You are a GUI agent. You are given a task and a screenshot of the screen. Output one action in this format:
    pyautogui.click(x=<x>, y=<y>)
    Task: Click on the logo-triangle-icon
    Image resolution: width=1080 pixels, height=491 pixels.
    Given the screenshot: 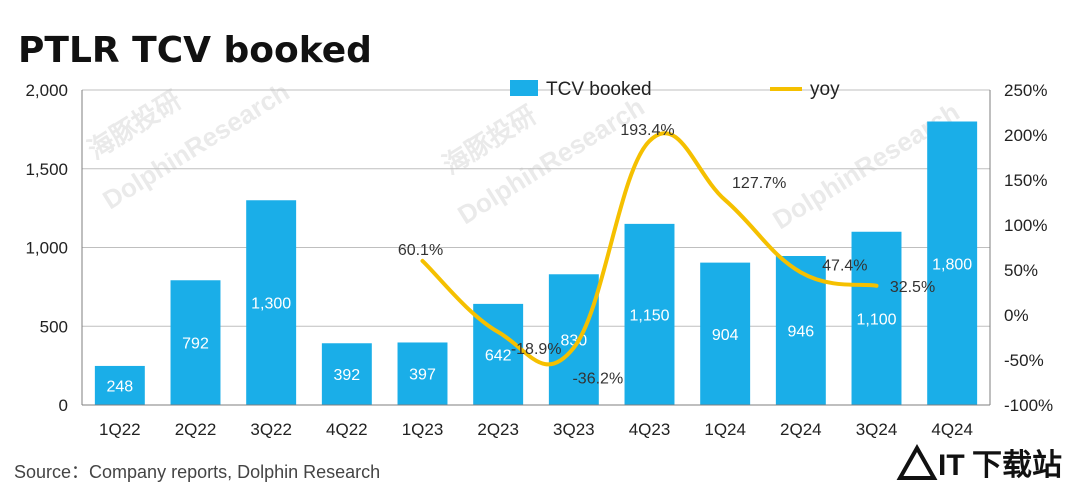 What is the action you would take?
    pyautogui.click(x=917, y=461)
    